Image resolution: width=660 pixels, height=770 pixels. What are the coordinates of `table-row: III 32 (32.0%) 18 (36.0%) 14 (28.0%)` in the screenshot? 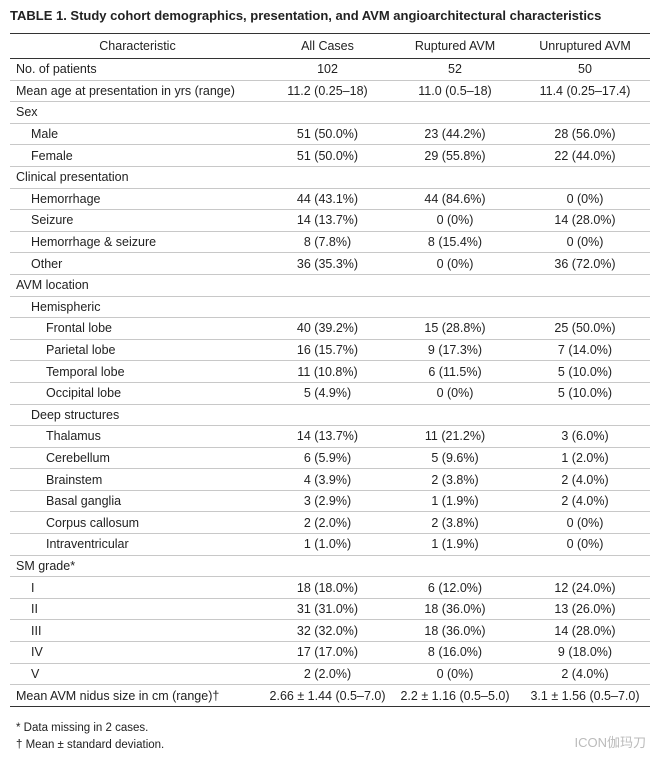 It's located at (330, 631).